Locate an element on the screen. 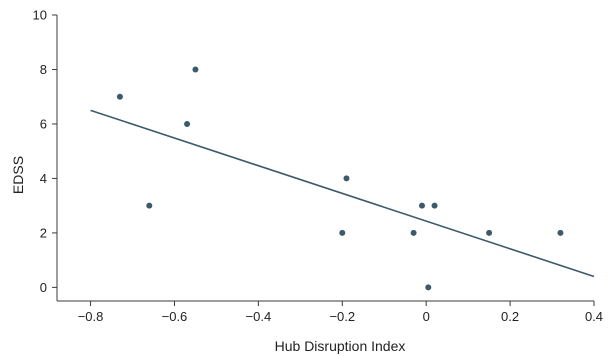  y-tick-label: 8 is located at coordinates (43, 69).